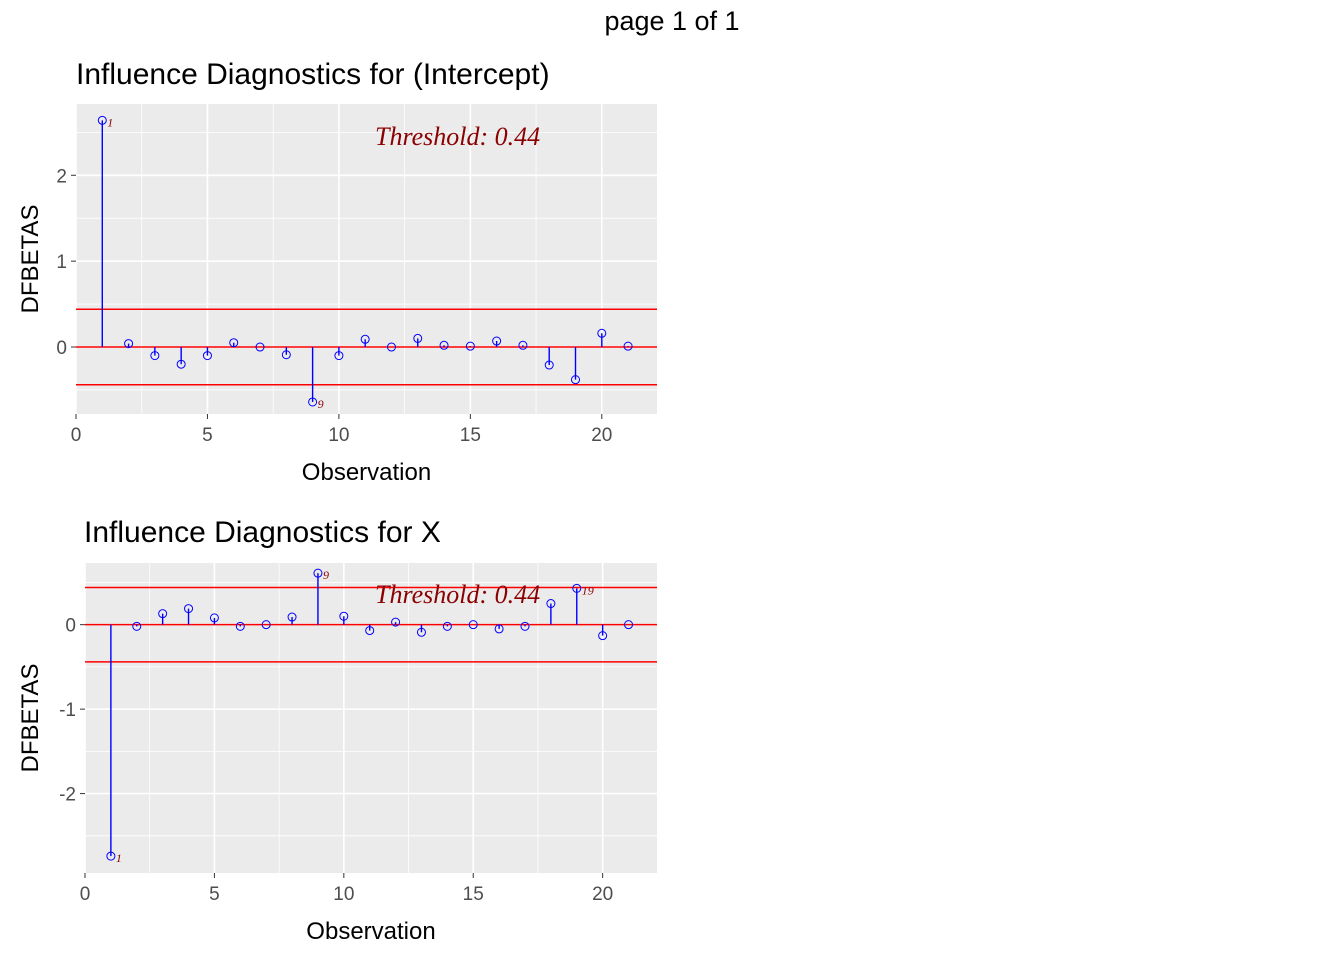 The width and height of the screenshot is (1344, 960). Describe the element at coordinates (313, 74) in the screenshot. I see `chart-title: Influence Diagnostics for (Intercept)` at that location.